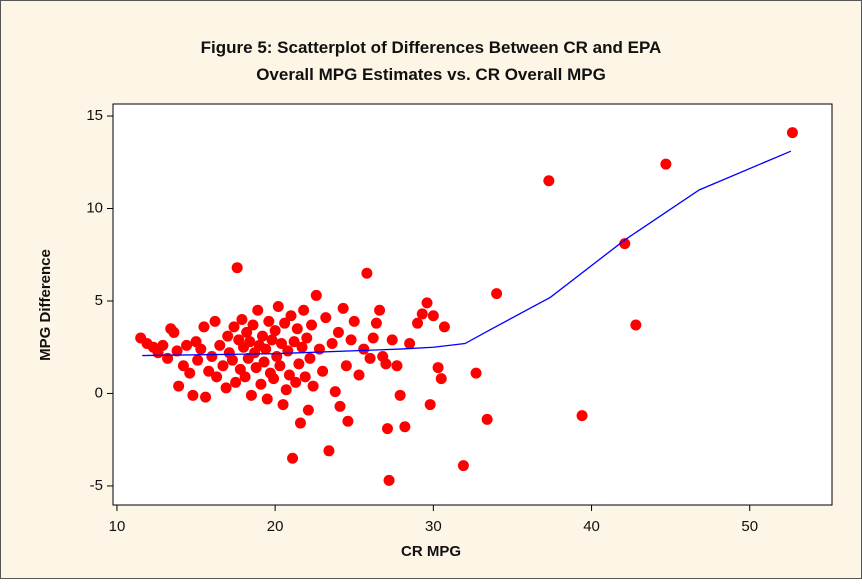 This screenshot has height=584, width=862. Describe the element at coordinates (433, 526) in the screenshot. I see `x-tick-label: 30` at that location.